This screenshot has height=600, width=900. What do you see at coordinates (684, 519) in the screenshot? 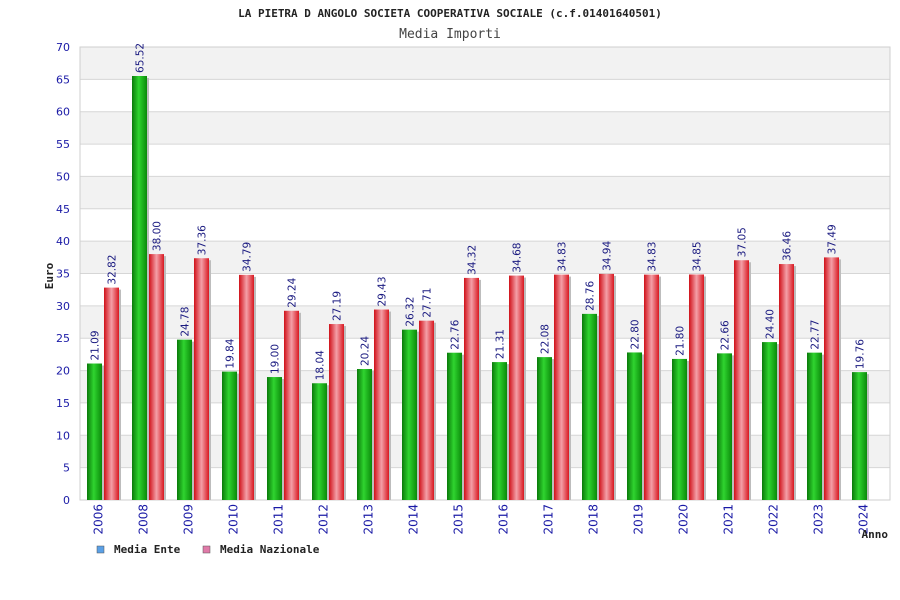
I see `x-tick-label: 2020` at bounding box center [684, 519].